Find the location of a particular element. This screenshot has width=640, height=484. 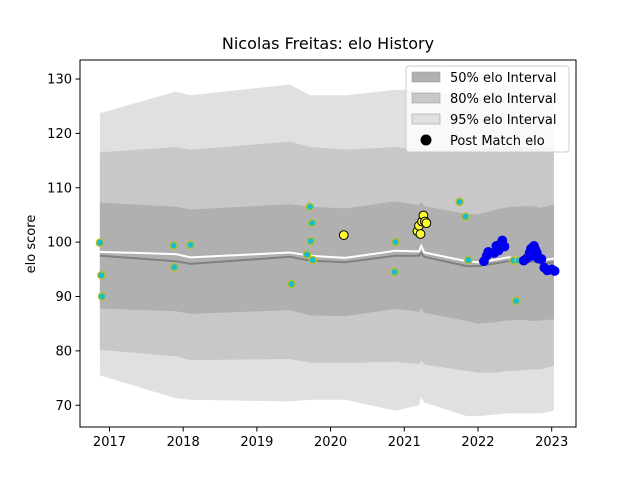

y-axis: 70 80 90 100 110 120 130 is located at coordinates (63, 243).